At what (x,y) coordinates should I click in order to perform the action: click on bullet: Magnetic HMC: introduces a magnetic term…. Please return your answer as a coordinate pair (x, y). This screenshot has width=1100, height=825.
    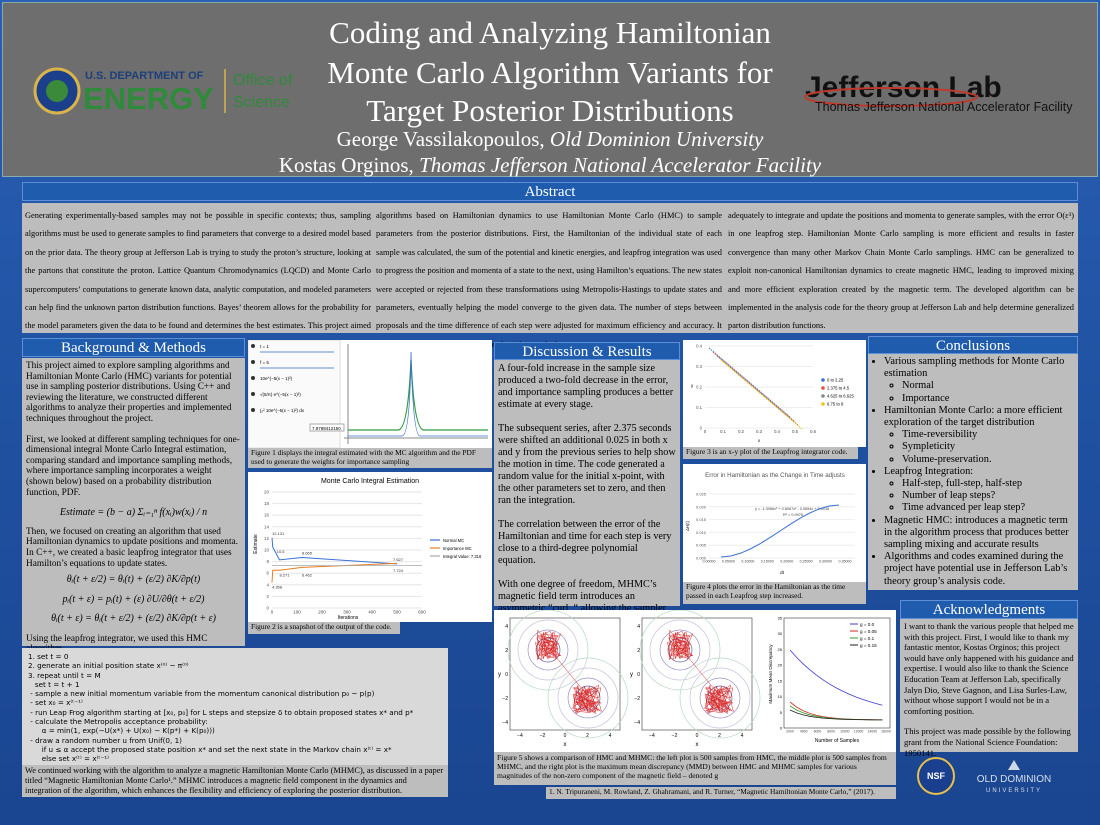
    Looking at the image, I should click on (979, 533).